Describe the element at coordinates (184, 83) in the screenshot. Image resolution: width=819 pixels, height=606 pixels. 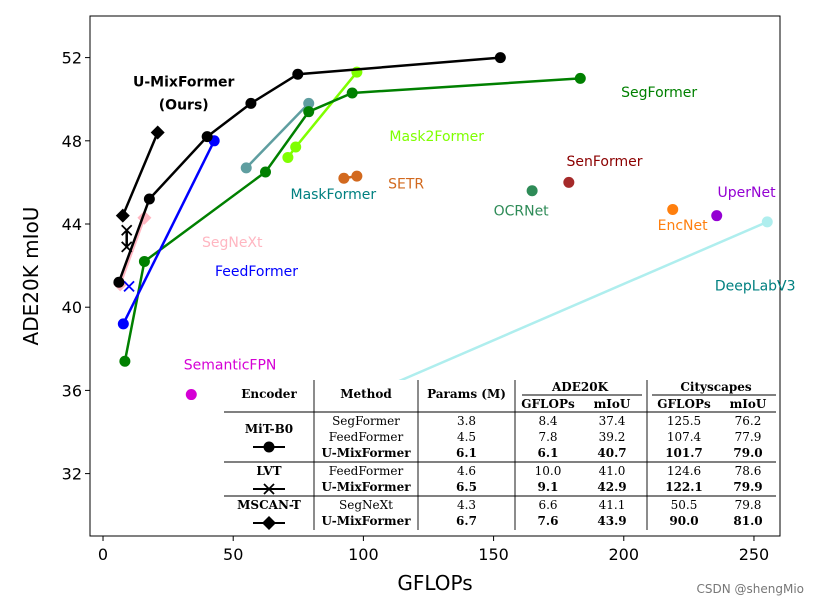
I see `annotation-u-mixformer: U-MixFormer` at that location.